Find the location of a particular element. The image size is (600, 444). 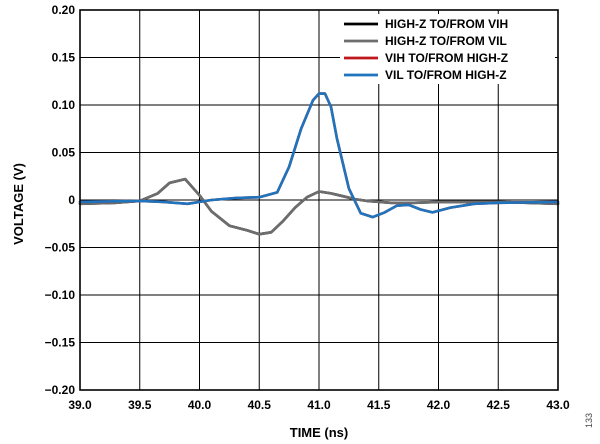

legend-label: HIGH-Z TO/FROM VIH is located at coordinates (446, 24).